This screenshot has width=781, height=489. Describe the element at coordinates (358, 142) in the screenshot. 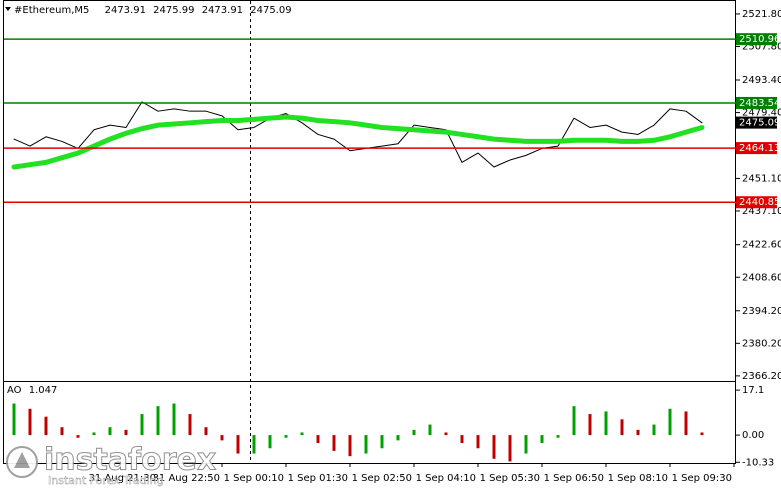

I see `moving-average` at that location.